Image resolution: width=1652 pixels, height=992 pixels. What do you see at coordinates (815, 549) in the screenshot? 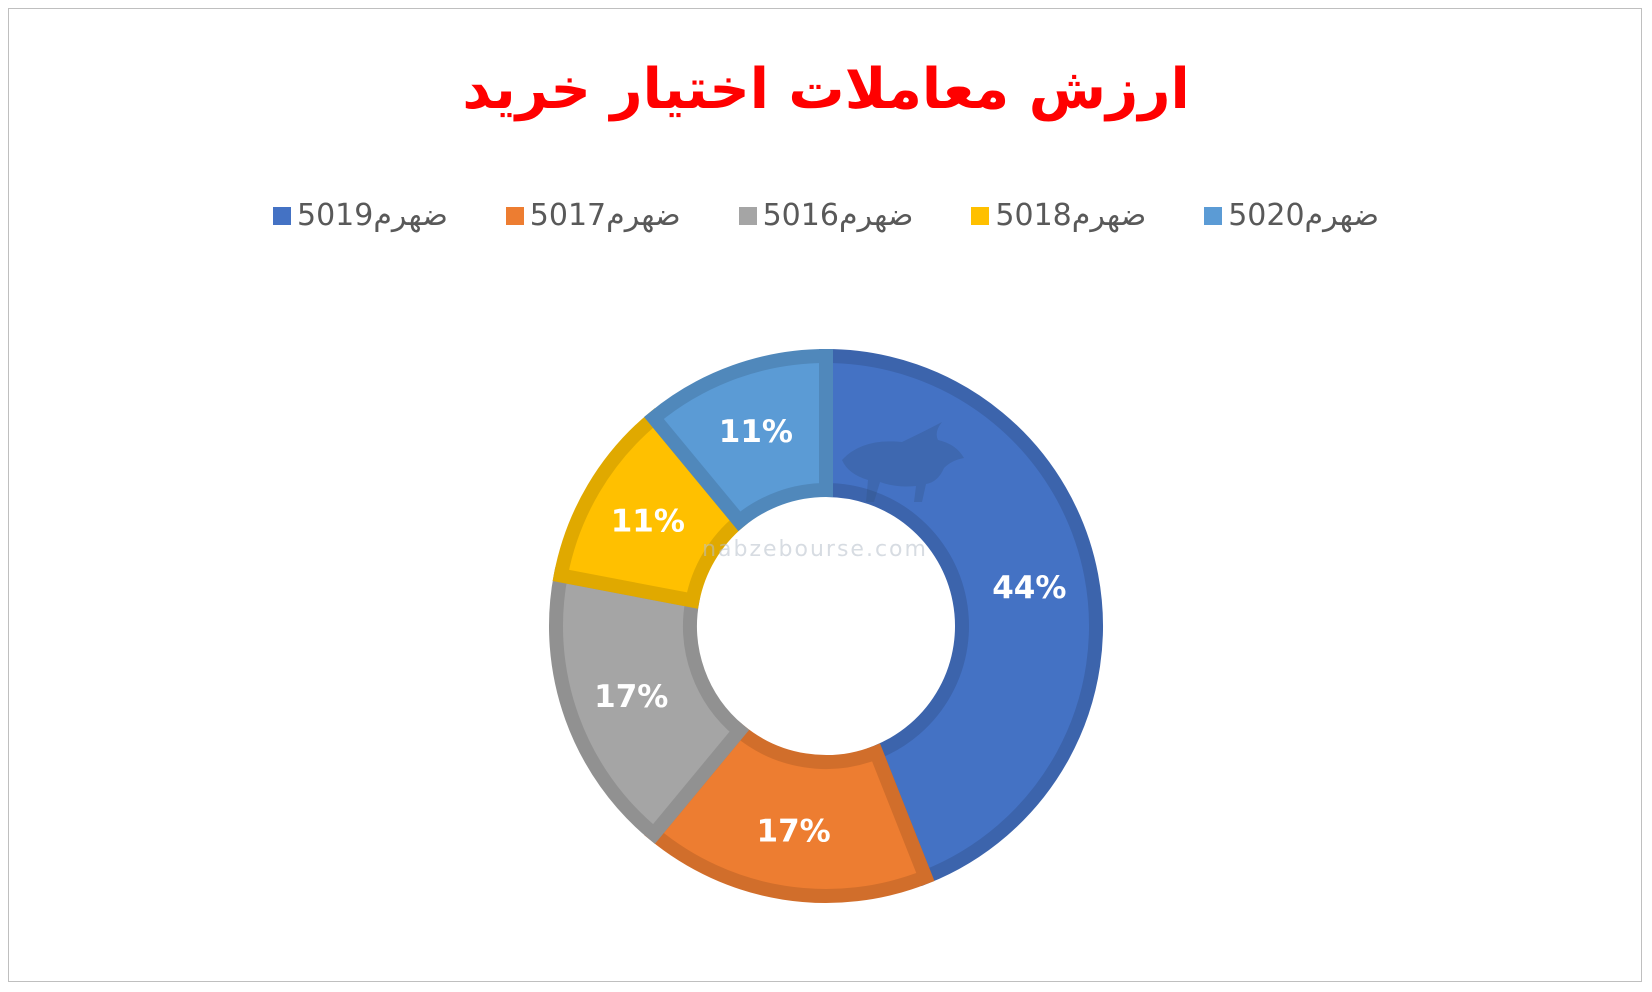
I see `watermark-text: nabzebourse.com` at bounding box center [815, 549].